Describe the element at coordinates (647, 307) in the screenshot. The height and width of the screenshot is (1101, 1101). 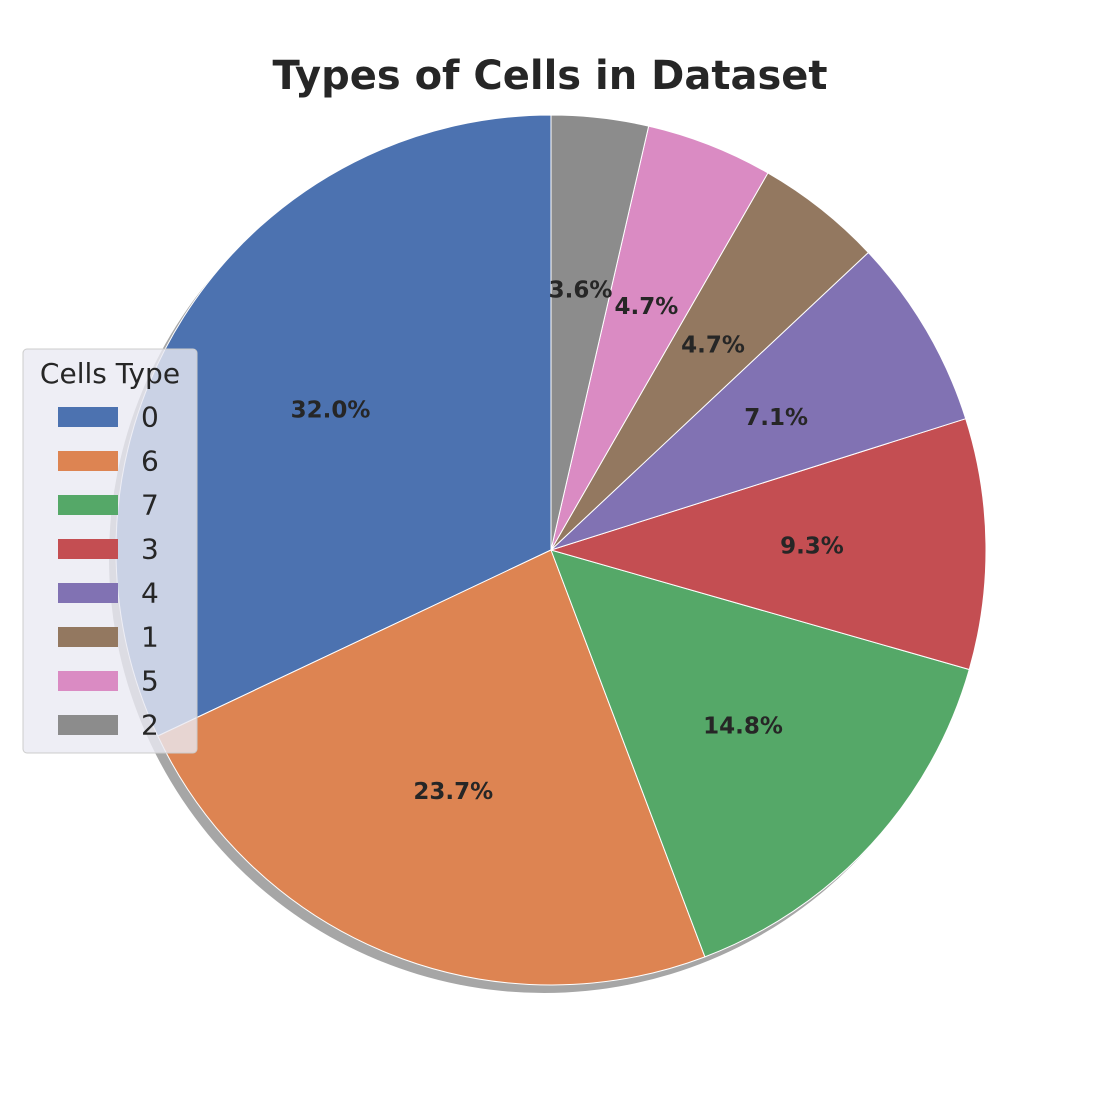
I see `slice-label-5: 4.7%` at that location.